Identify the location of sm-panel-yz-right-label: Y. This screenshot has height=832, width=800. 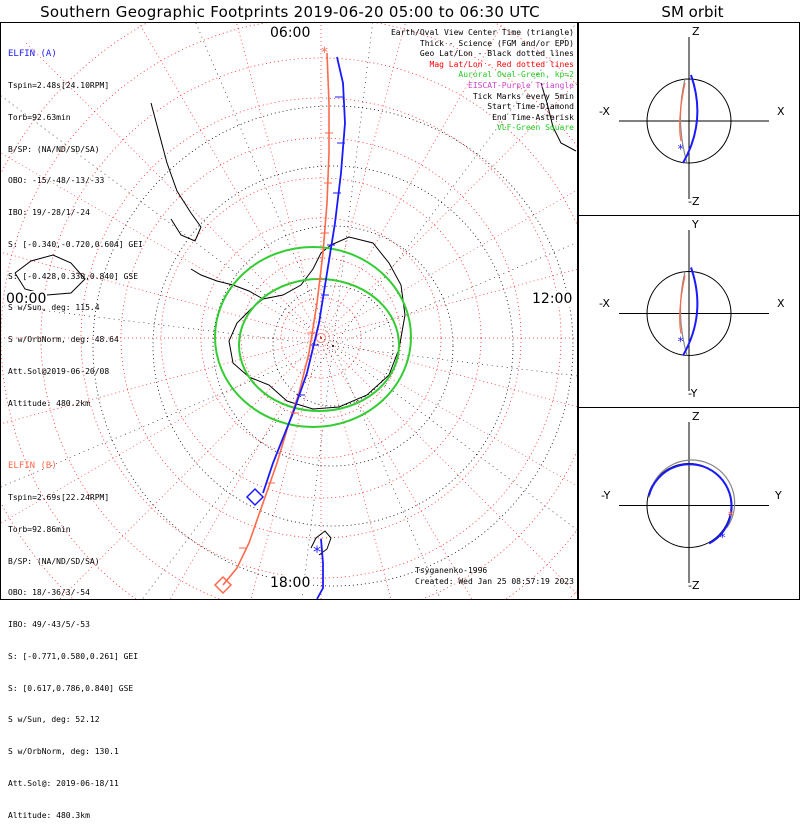
(778, 495).